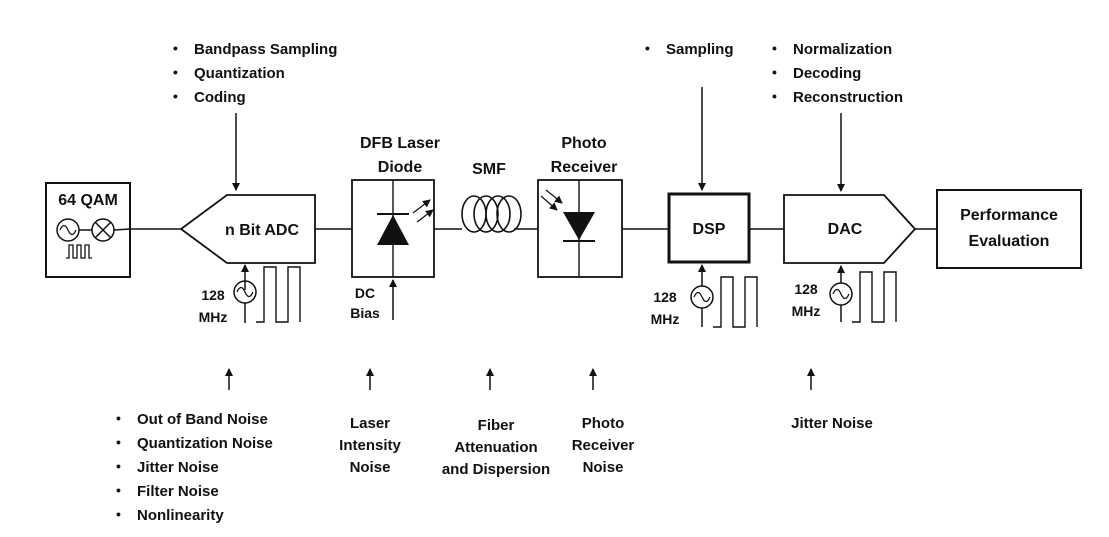  I want to click on laser-noise-label: Laser Intensity Noise, so click(370, 445).